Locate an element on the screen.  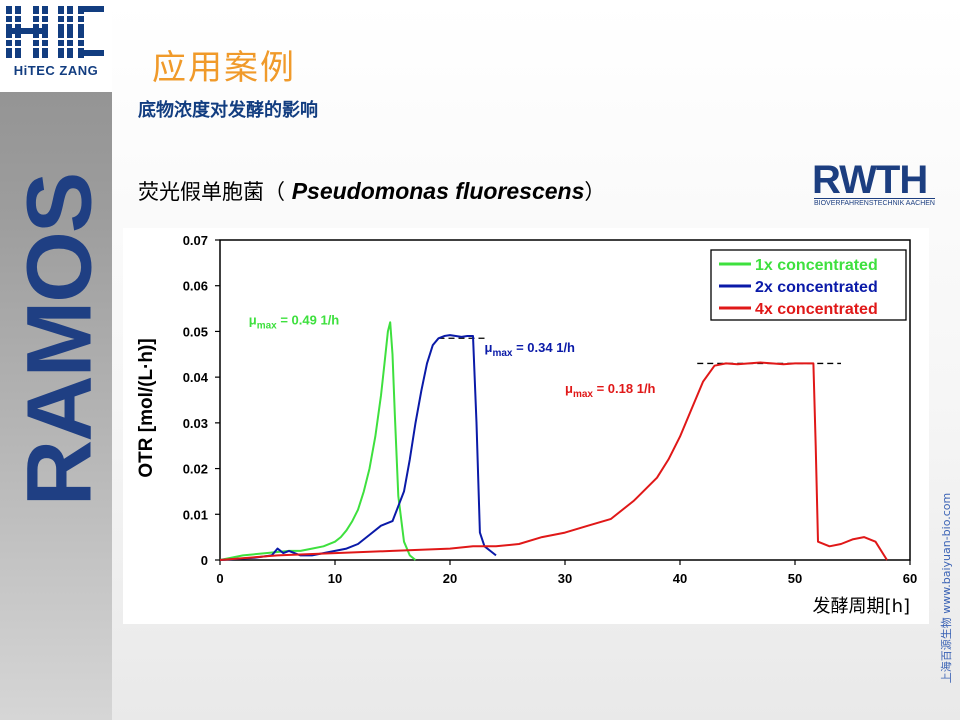
mu-value: = 0.18 1/h is located at coordinates (624, 388).